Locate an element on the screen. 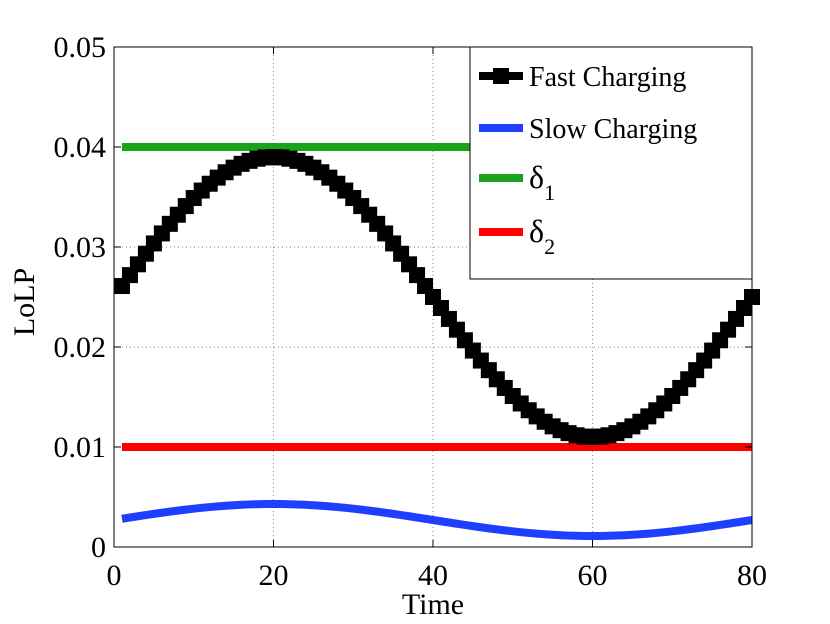 This screenshot has height=624, width=830. y-axis-title: LoLP is located at coordinates (24, 302).